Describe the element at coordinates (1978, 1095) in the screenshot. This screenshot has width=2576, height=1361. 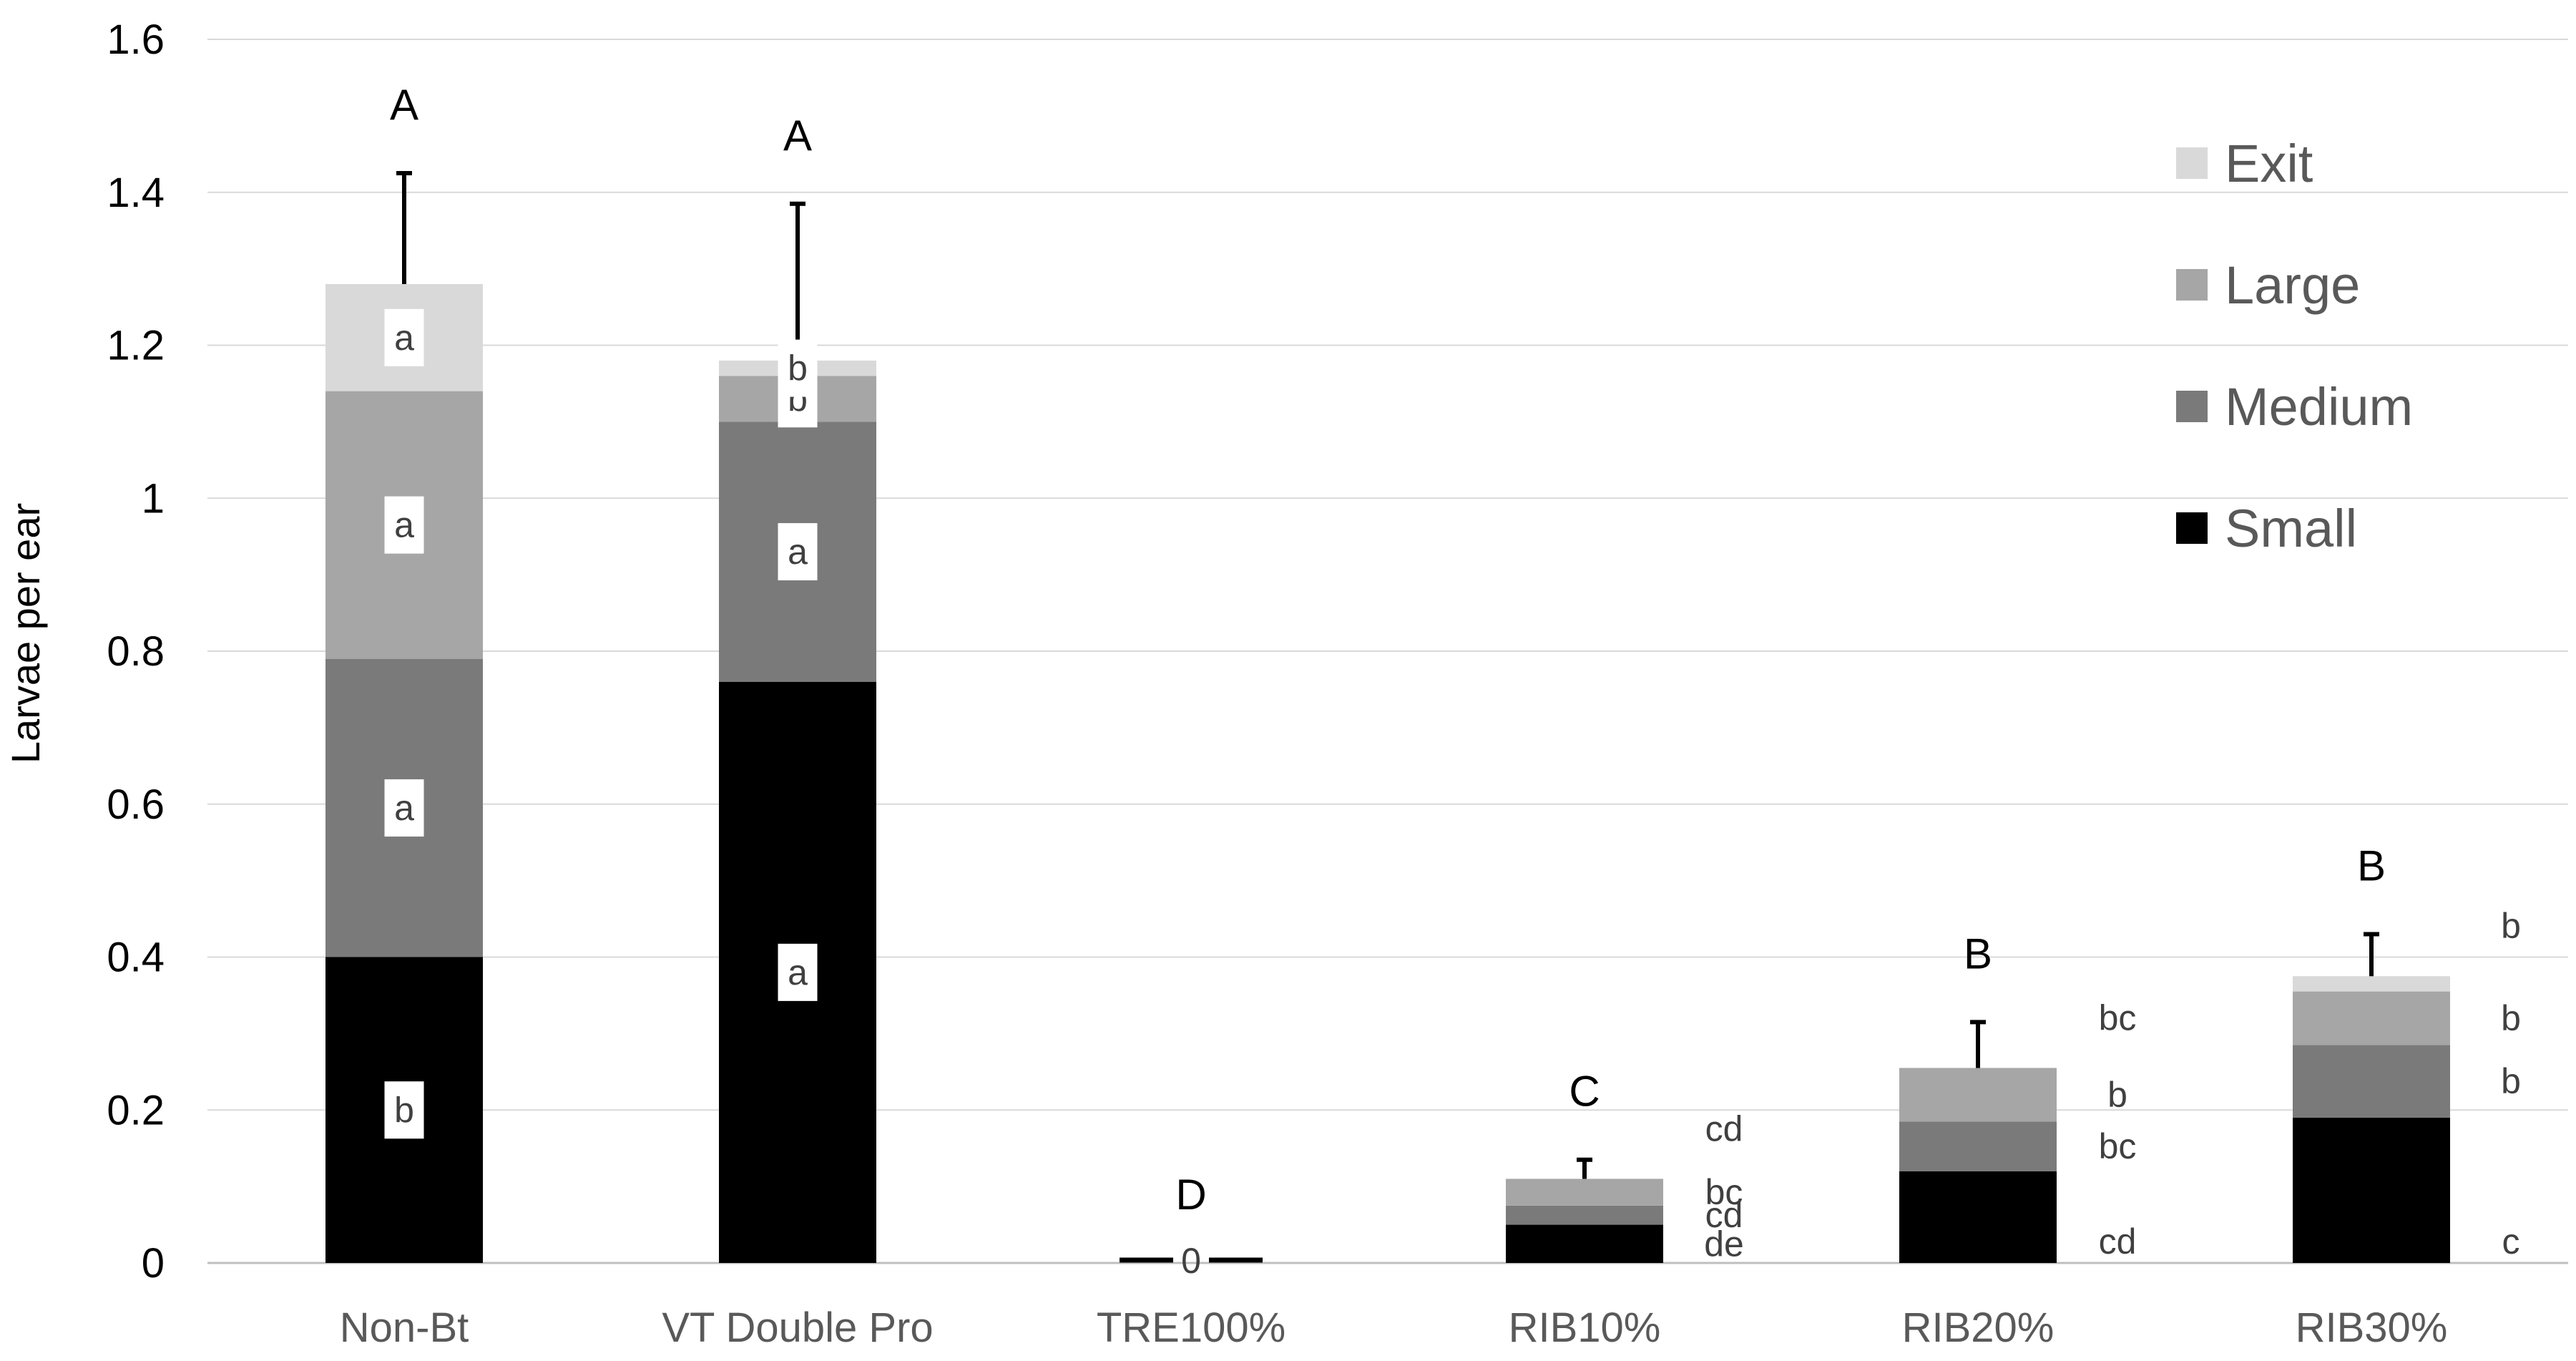
I see `bar-rib20-large` at that location.